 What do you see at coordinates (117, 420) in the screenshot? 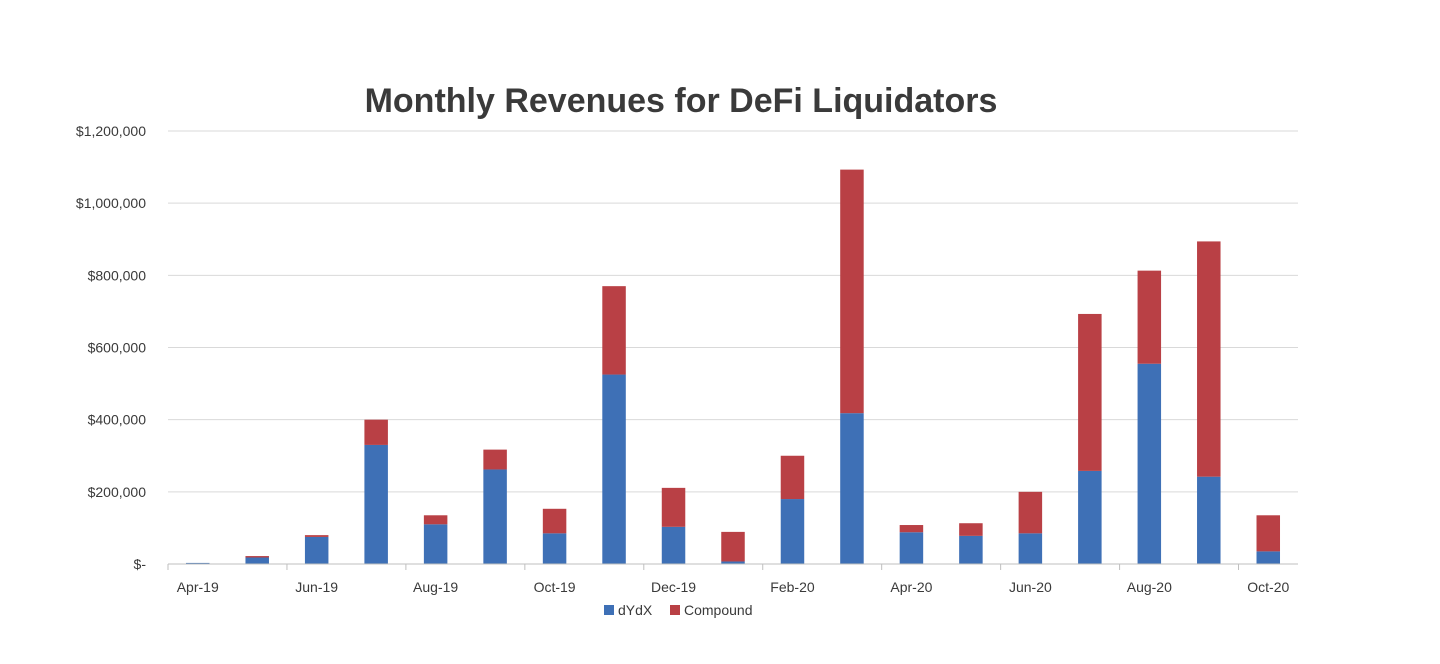
I see `y-tick-label: $400,000` at bounding box center [117, 420].